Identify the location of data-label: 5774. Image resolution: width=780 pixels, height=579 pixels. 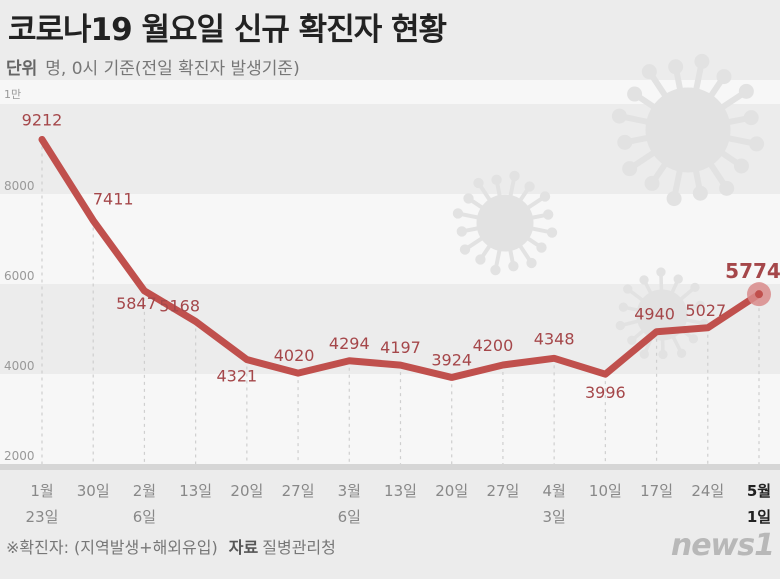
(752, 271).